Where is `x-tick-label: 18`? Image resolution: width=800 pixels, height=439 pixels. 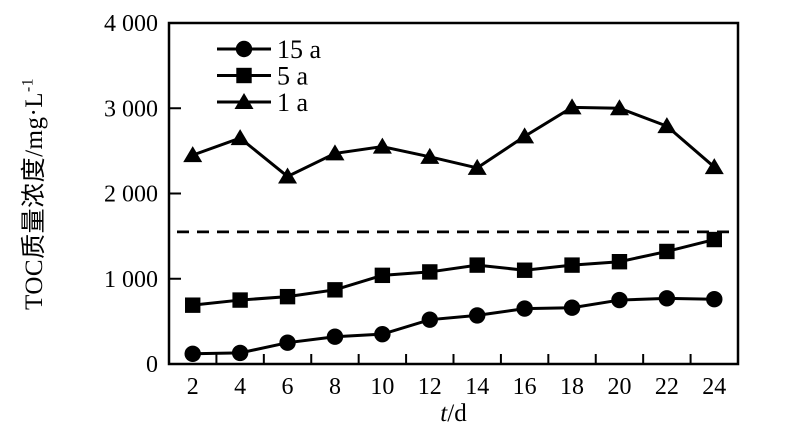 x-tick-label: 18 is located at coordinates (572, 387).